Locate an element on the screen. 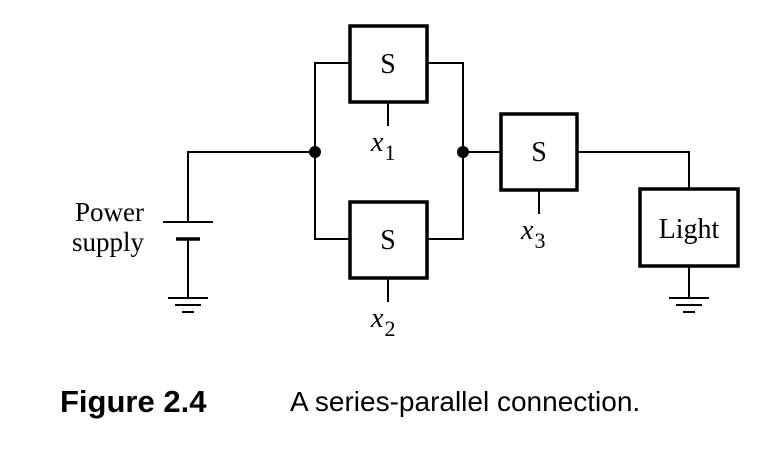 The height and width of the screenshot is (458, 780). switch-label-x1: S is located at coordinates (388, 64).